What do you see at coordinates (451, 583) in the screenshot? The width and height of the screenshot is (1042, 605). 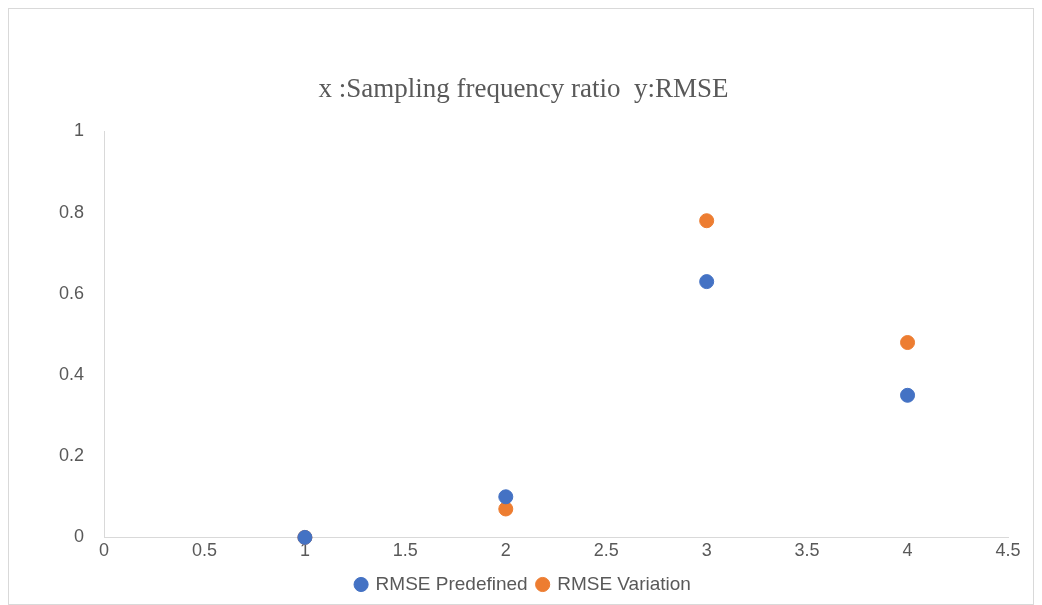 I see `legend-label: RMSE Predefined` at bounding box center [451, 583].